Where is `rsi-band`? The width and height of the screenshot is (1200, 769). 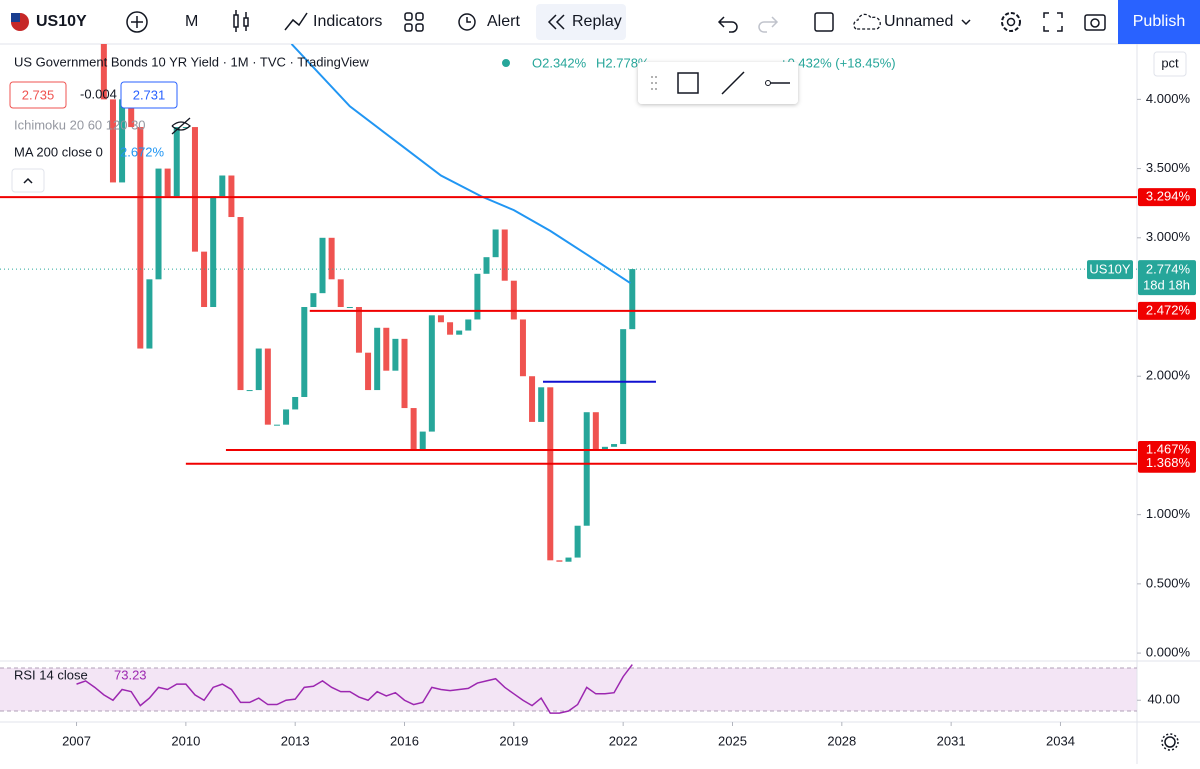 rsi-band is located at coordinates (568, 689).